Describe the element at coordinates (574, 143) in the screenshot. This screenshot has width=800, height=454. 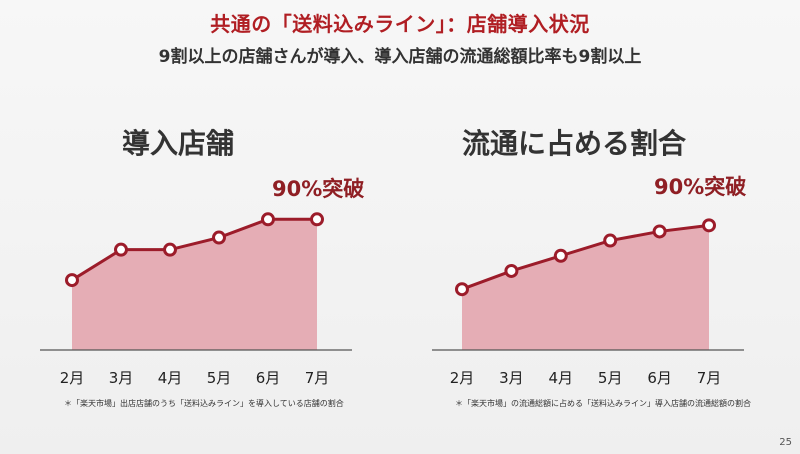
I see `chart-title-gms-share: 流通に占める割合` at that location.